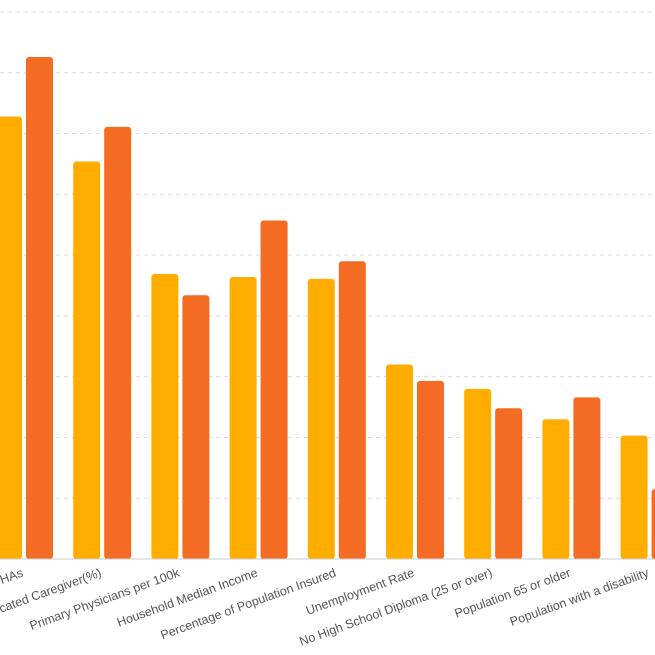  I want to click on x-tick-label: Population with a disability, so click(579, 597).